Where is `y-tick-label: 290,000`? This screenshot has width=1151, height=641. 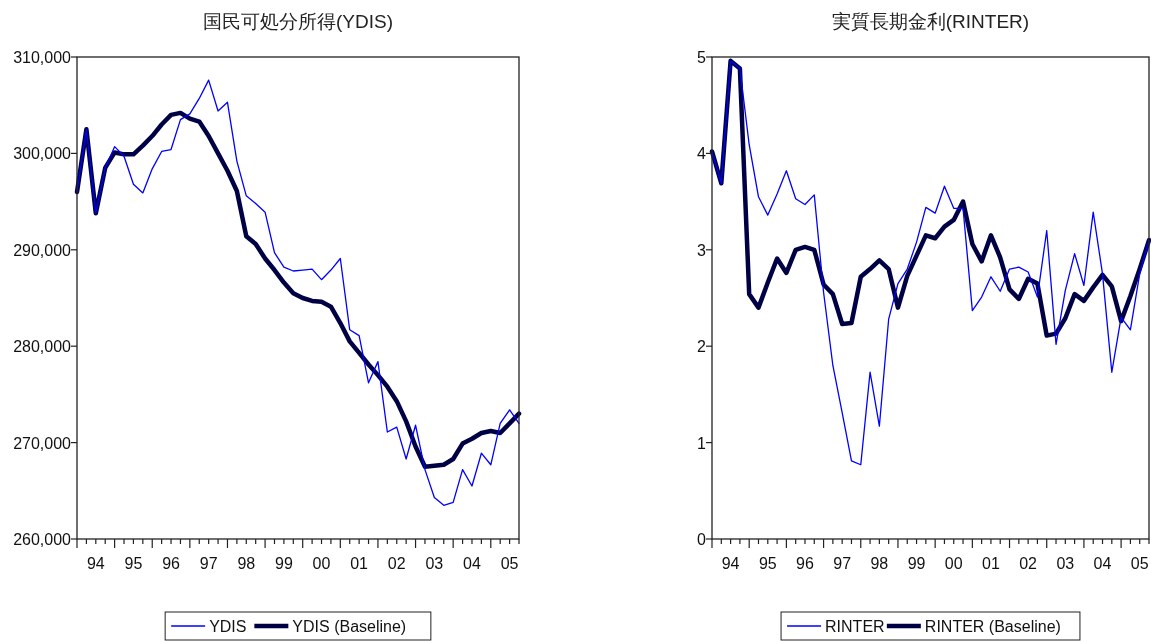
y-tick-label: 290,000 is located at coordinates (42, 250).